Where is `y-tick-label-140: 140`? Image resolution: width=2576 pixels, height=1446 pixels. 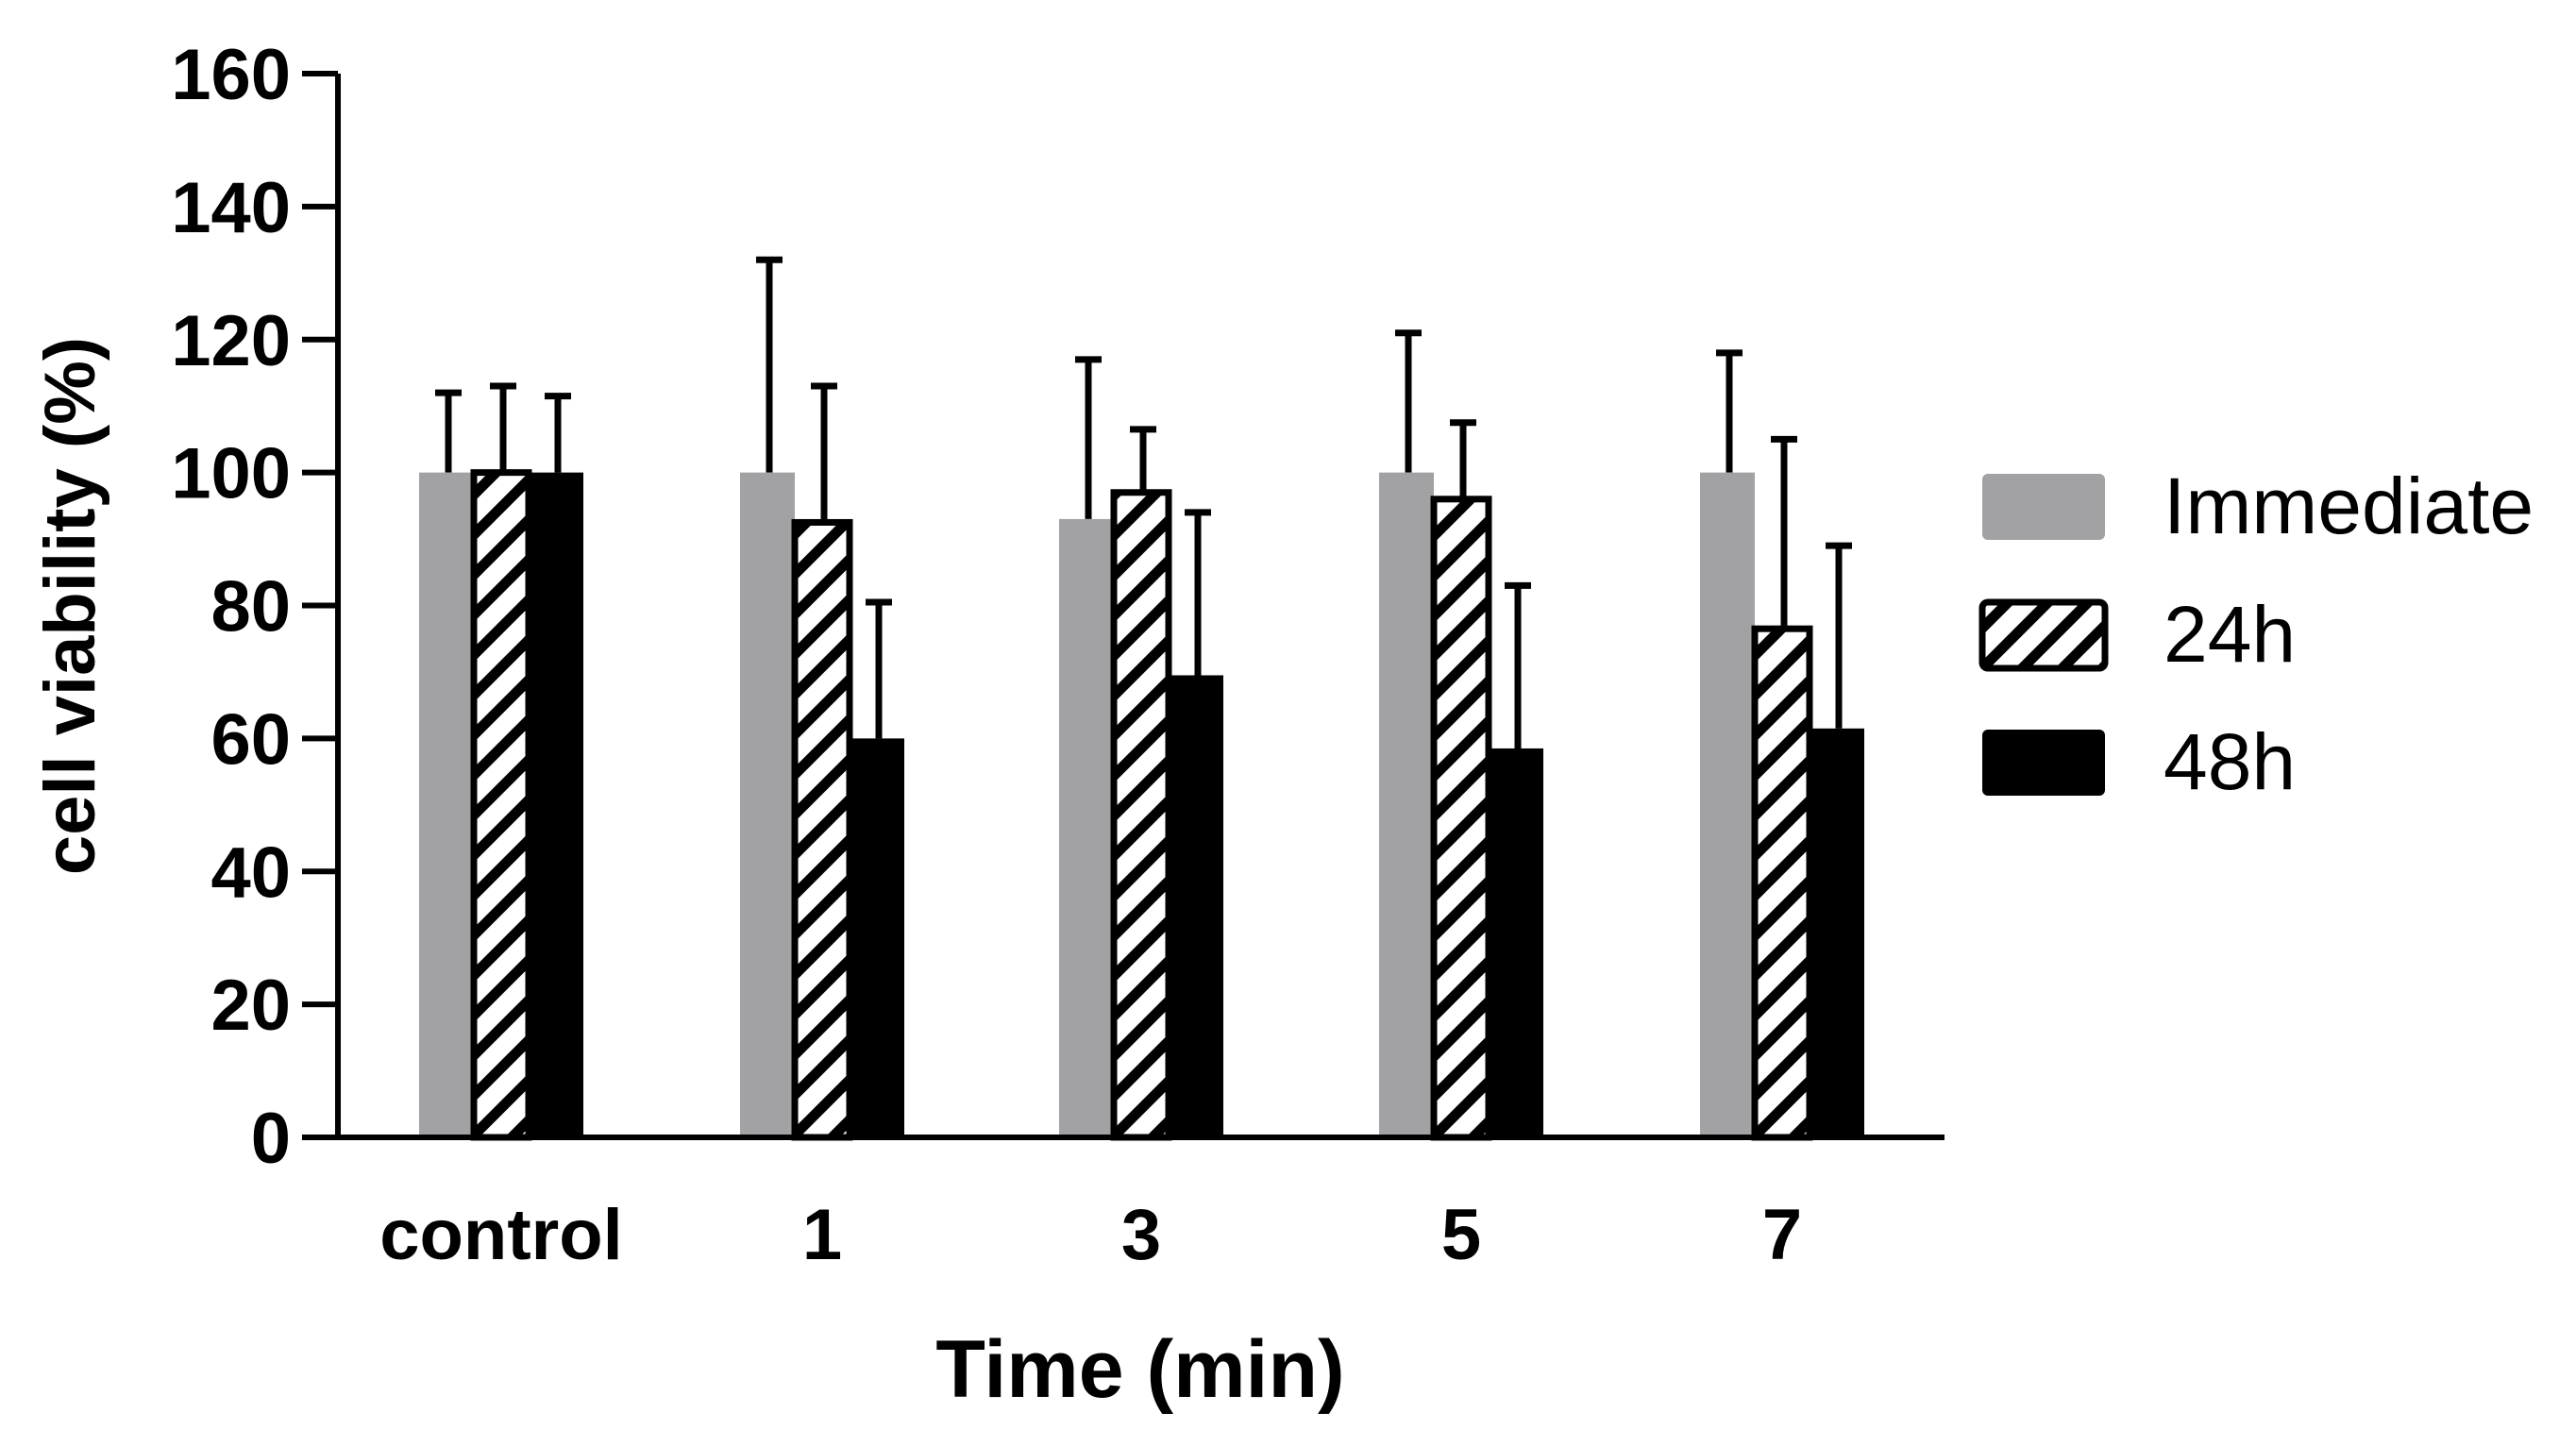
y-tick-label-140: 140 is located at coordinates (231, 208).